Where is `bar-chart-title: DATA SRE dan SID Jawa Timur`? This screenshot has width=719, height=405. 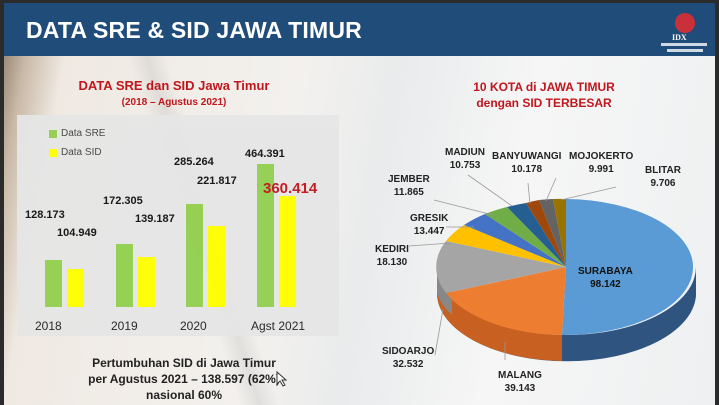 bar-chart-title: DATA SRE dan SID Jawa Timur is located at coordinates (174, 85).